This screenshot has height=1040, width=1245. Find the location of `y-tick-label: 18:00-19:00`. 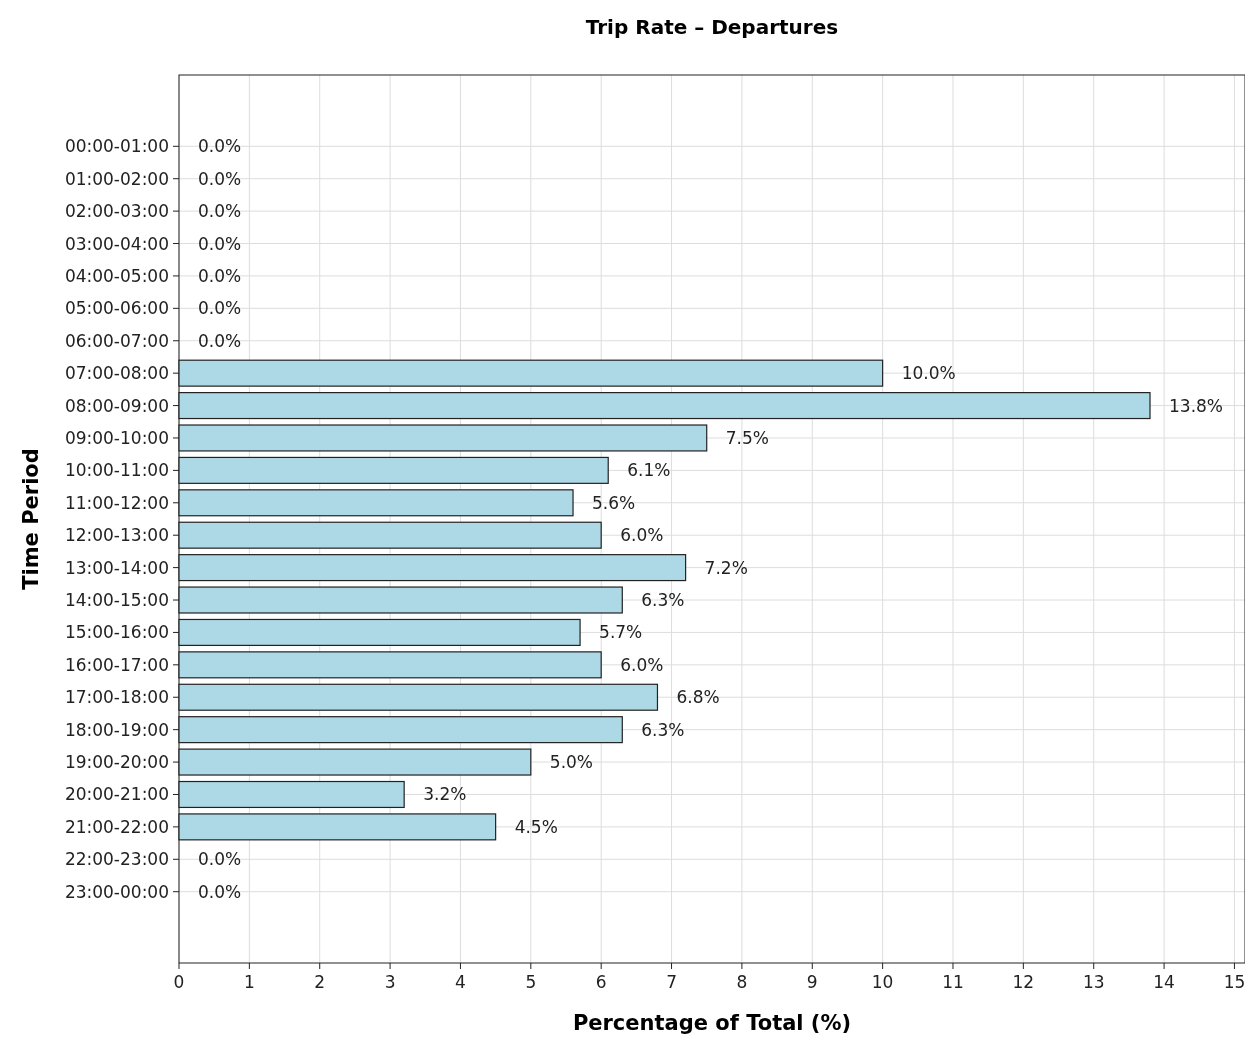

y-tick-label: 18:00-19:00 is located at coordinates (116, 729).